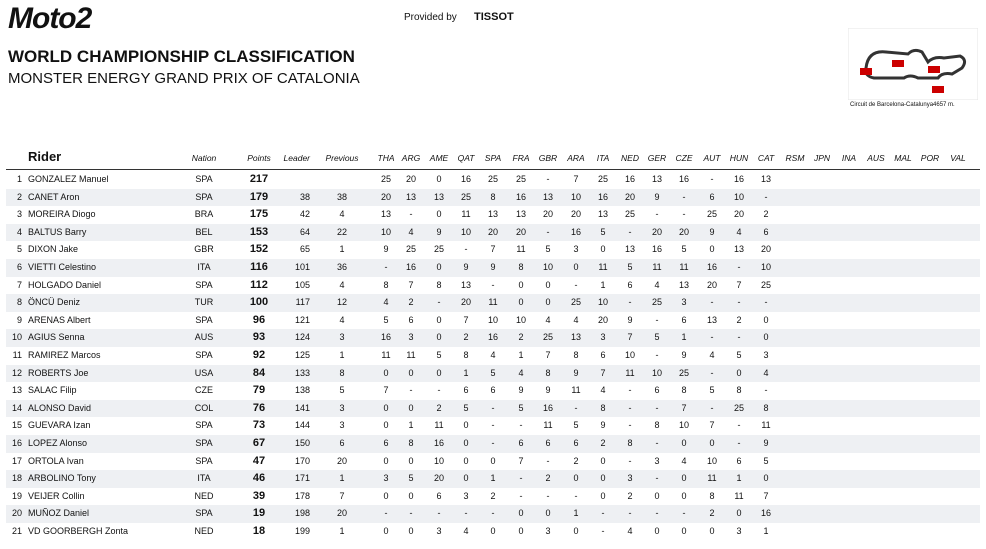 The width and height of the screenshot is (986, 549). What do you see at coordinates (603, 158) in the screenshot?
I see `column-header: ITA` at bounding box center [603, 158].